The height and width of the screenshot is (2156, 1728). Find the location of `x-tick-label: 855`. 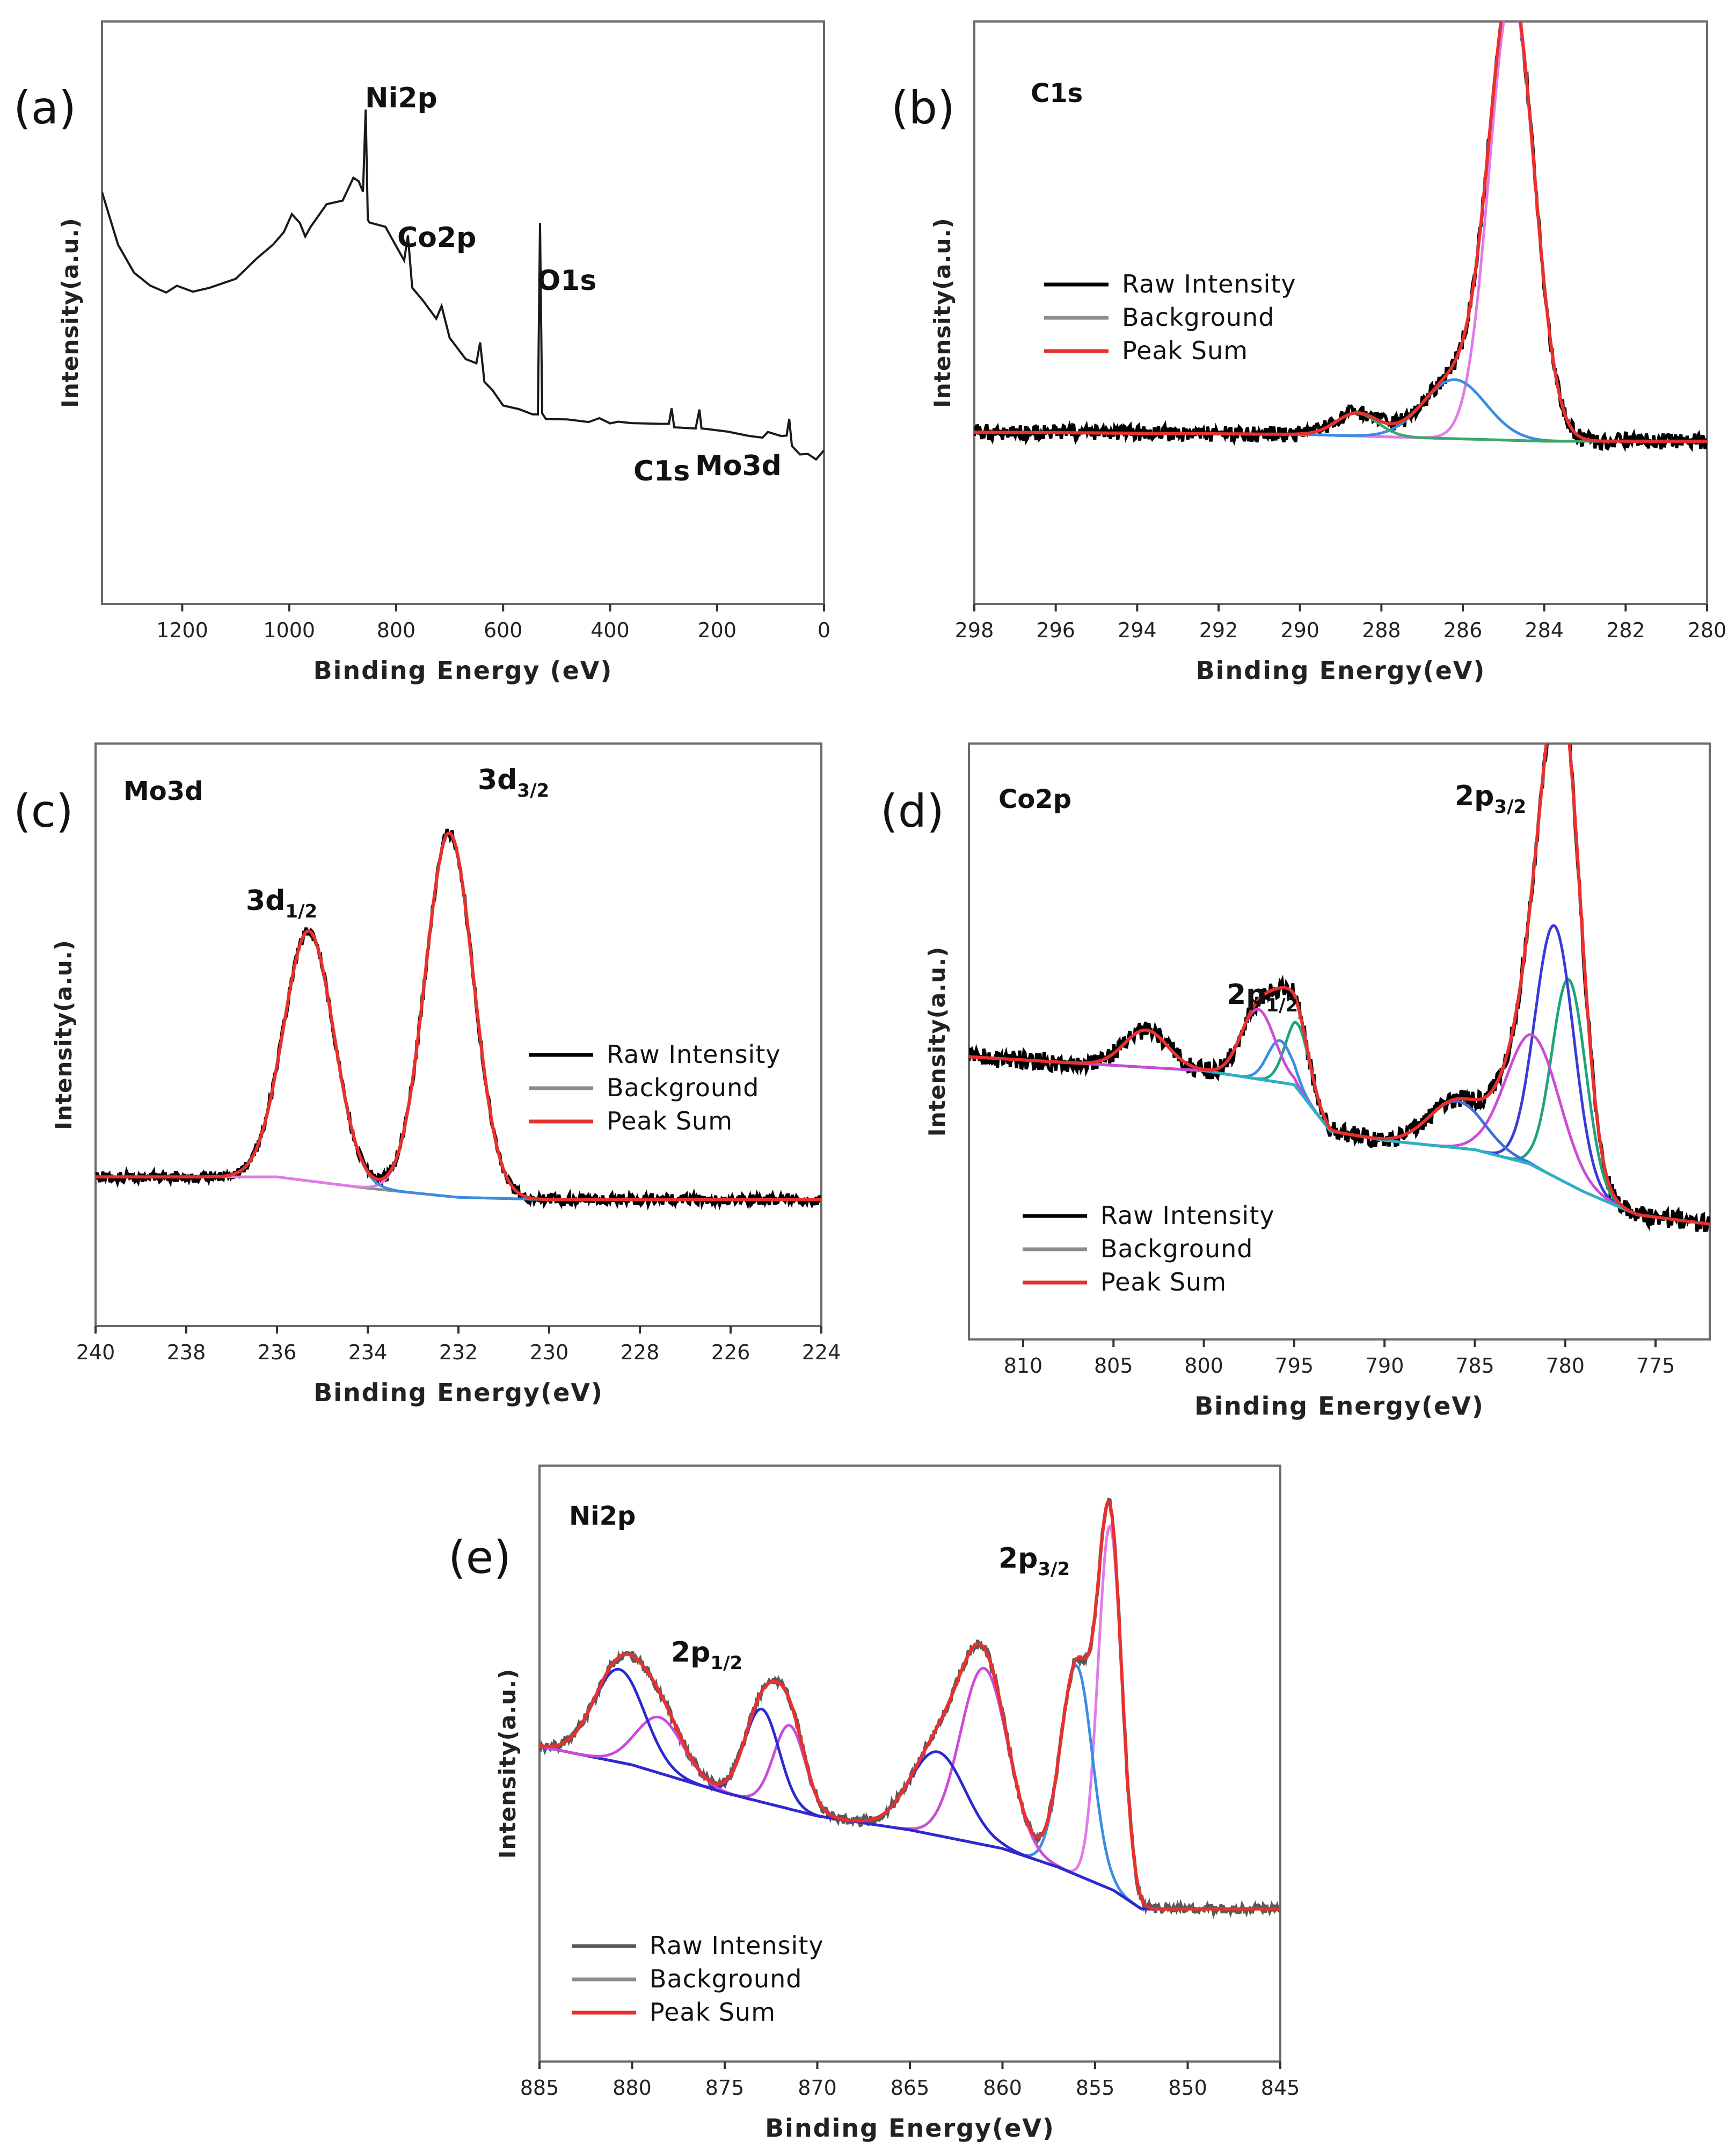

x-tick-label: 855 is located at coordinates (1095, 2088).